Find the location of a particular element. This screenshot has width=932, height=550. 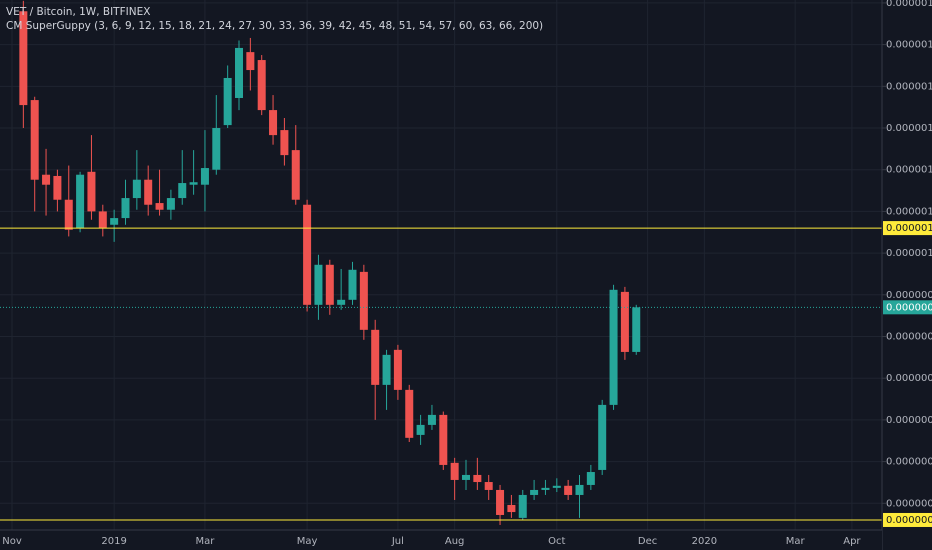

x-tick-label: Oct is located at coordinates (556, 541).